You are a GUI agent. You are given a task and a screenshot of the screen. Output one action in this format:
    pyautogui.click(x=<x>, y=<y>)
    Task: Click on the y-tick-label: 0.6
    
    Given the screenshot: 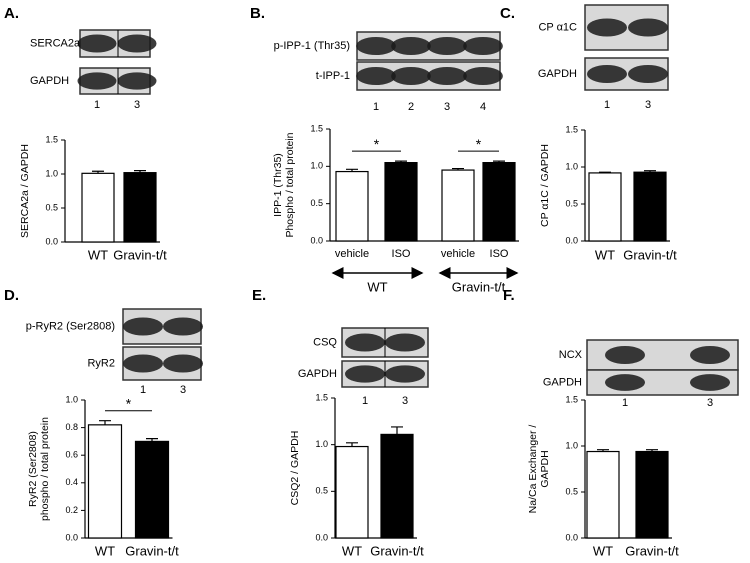 What is the action you would take?
    pyautogui.click(x=71, y=455)
    